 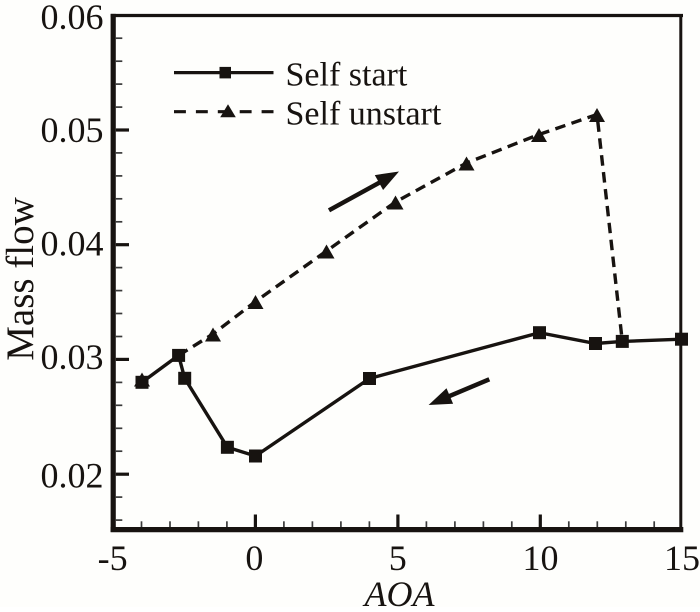 What do you see at coordinates (72, 18) in the screenshot?
I see `svg-text: 0.06` at bounding box center [72, 18].